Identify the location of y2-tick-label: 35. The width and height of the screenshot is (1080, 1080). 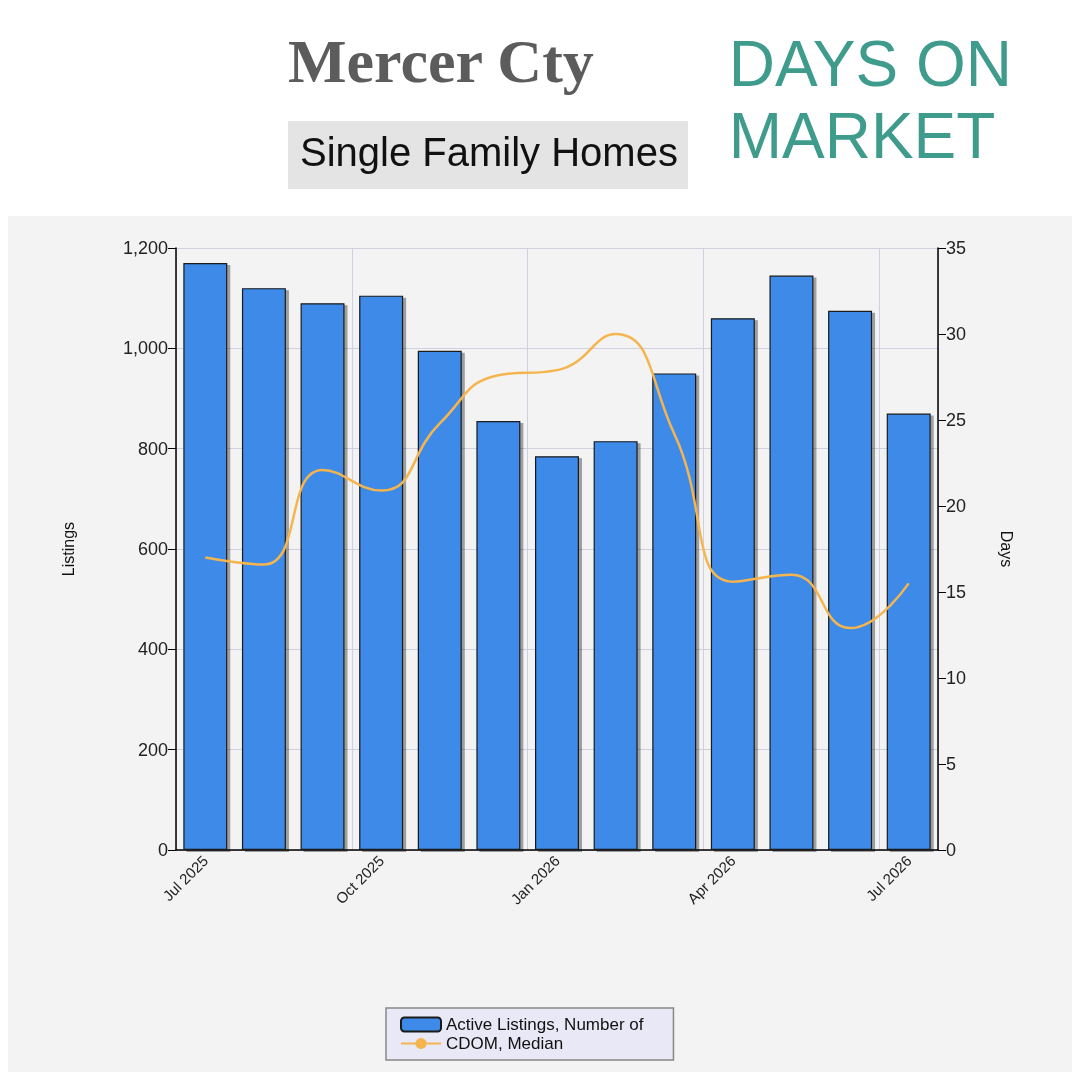
(956, 248).